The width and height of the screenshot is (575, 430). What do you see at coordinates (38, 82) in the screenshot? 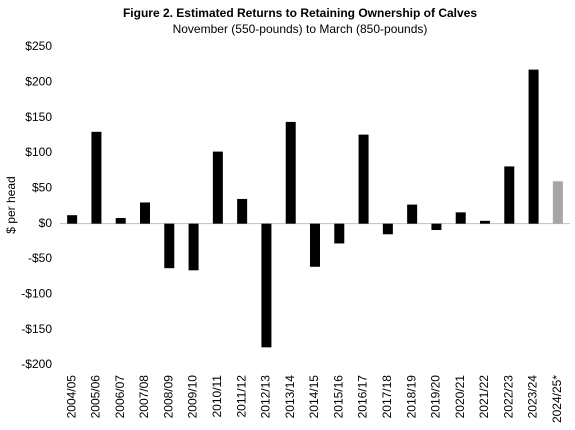
I see `y-tick-label: $200` at bounding box center [38, 82].